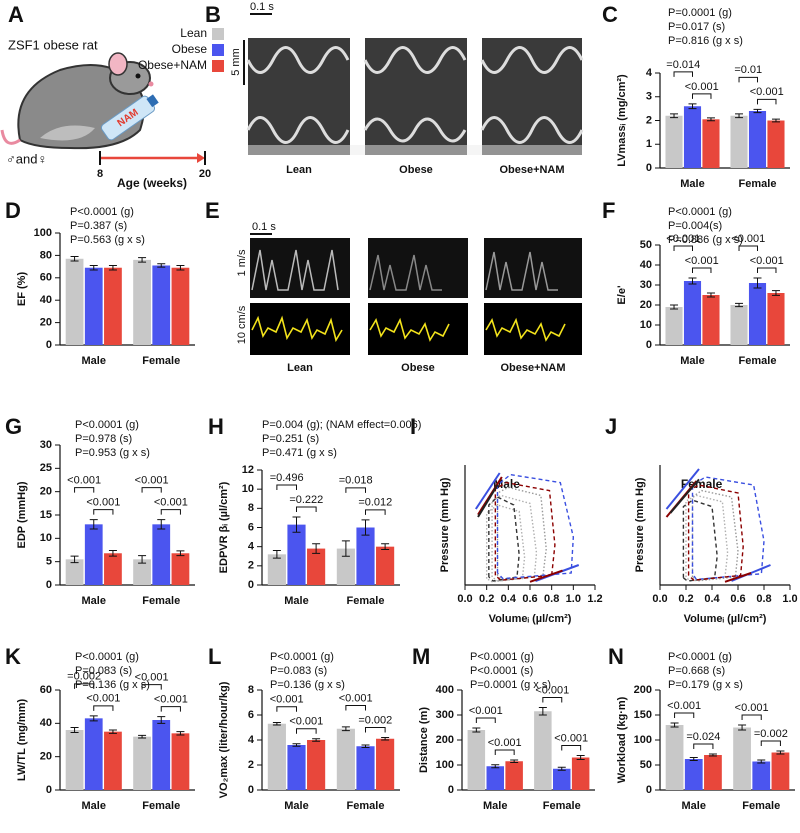 The width and height of the screenshot is (800, 833). What do you see at coordinates (646, 765) in the screenshot?
I see `y-tick-label: 50` at bounding box center [646, 765].